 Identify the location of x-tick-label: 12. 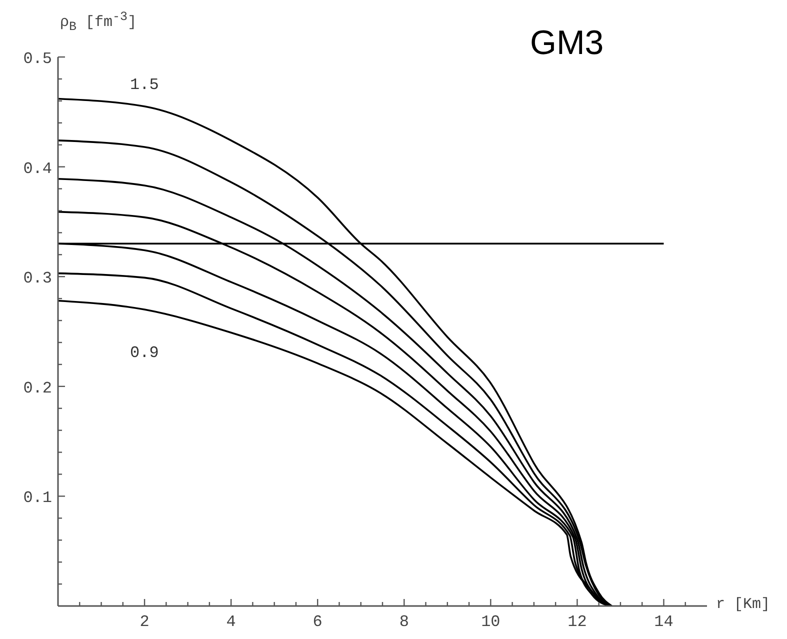
(577, 622).